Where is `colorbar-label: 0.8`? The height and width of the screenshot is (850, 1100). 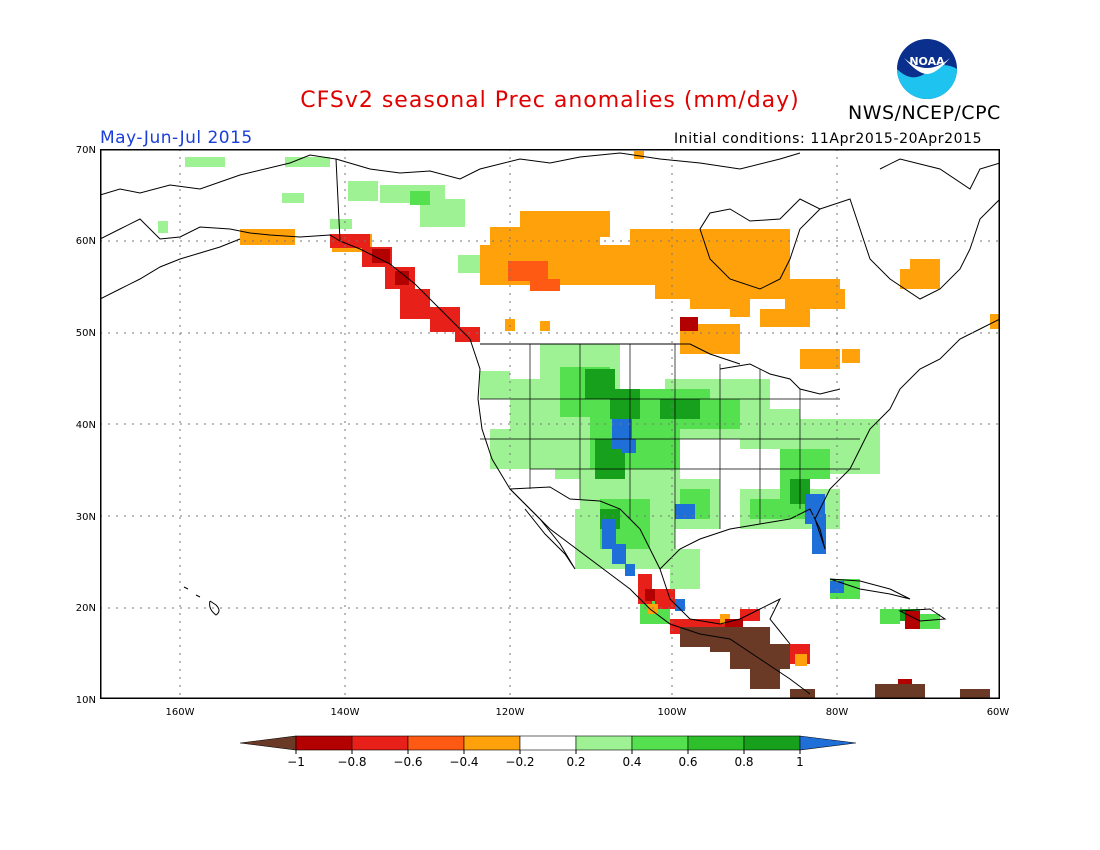
colorbar-label: 0.8 is located at coordinates (743, 762).